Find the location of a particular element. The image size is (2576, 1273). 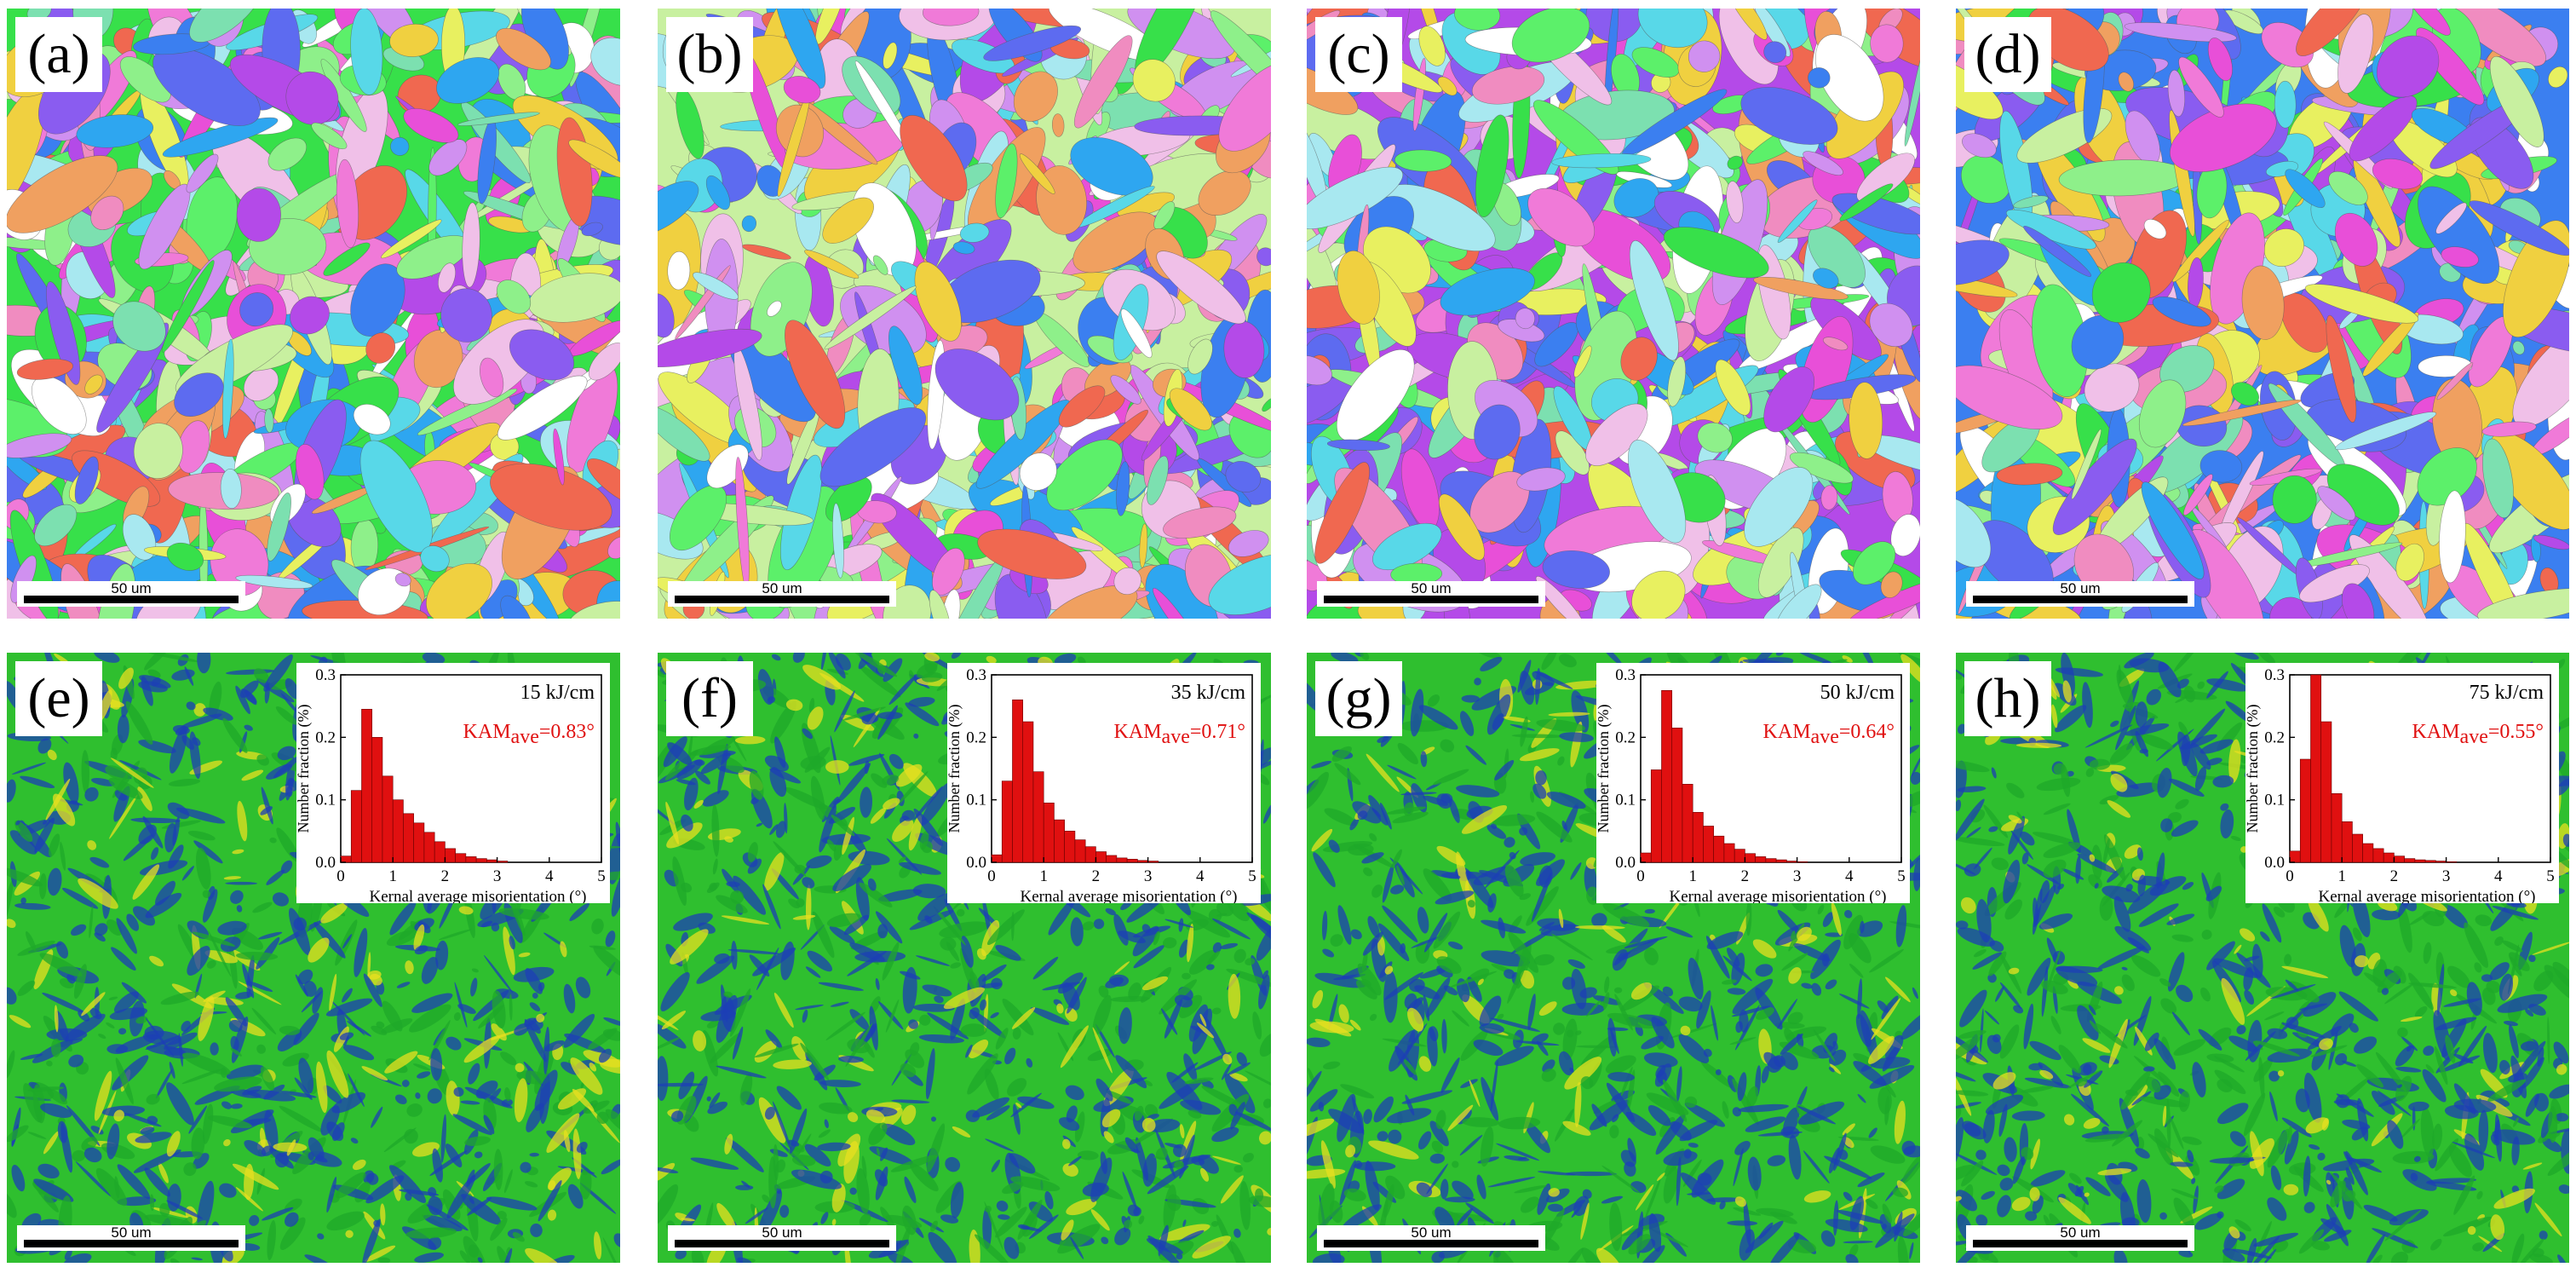

ipf-map-panel: (a) 50 um is located at coordinates (313, 314).